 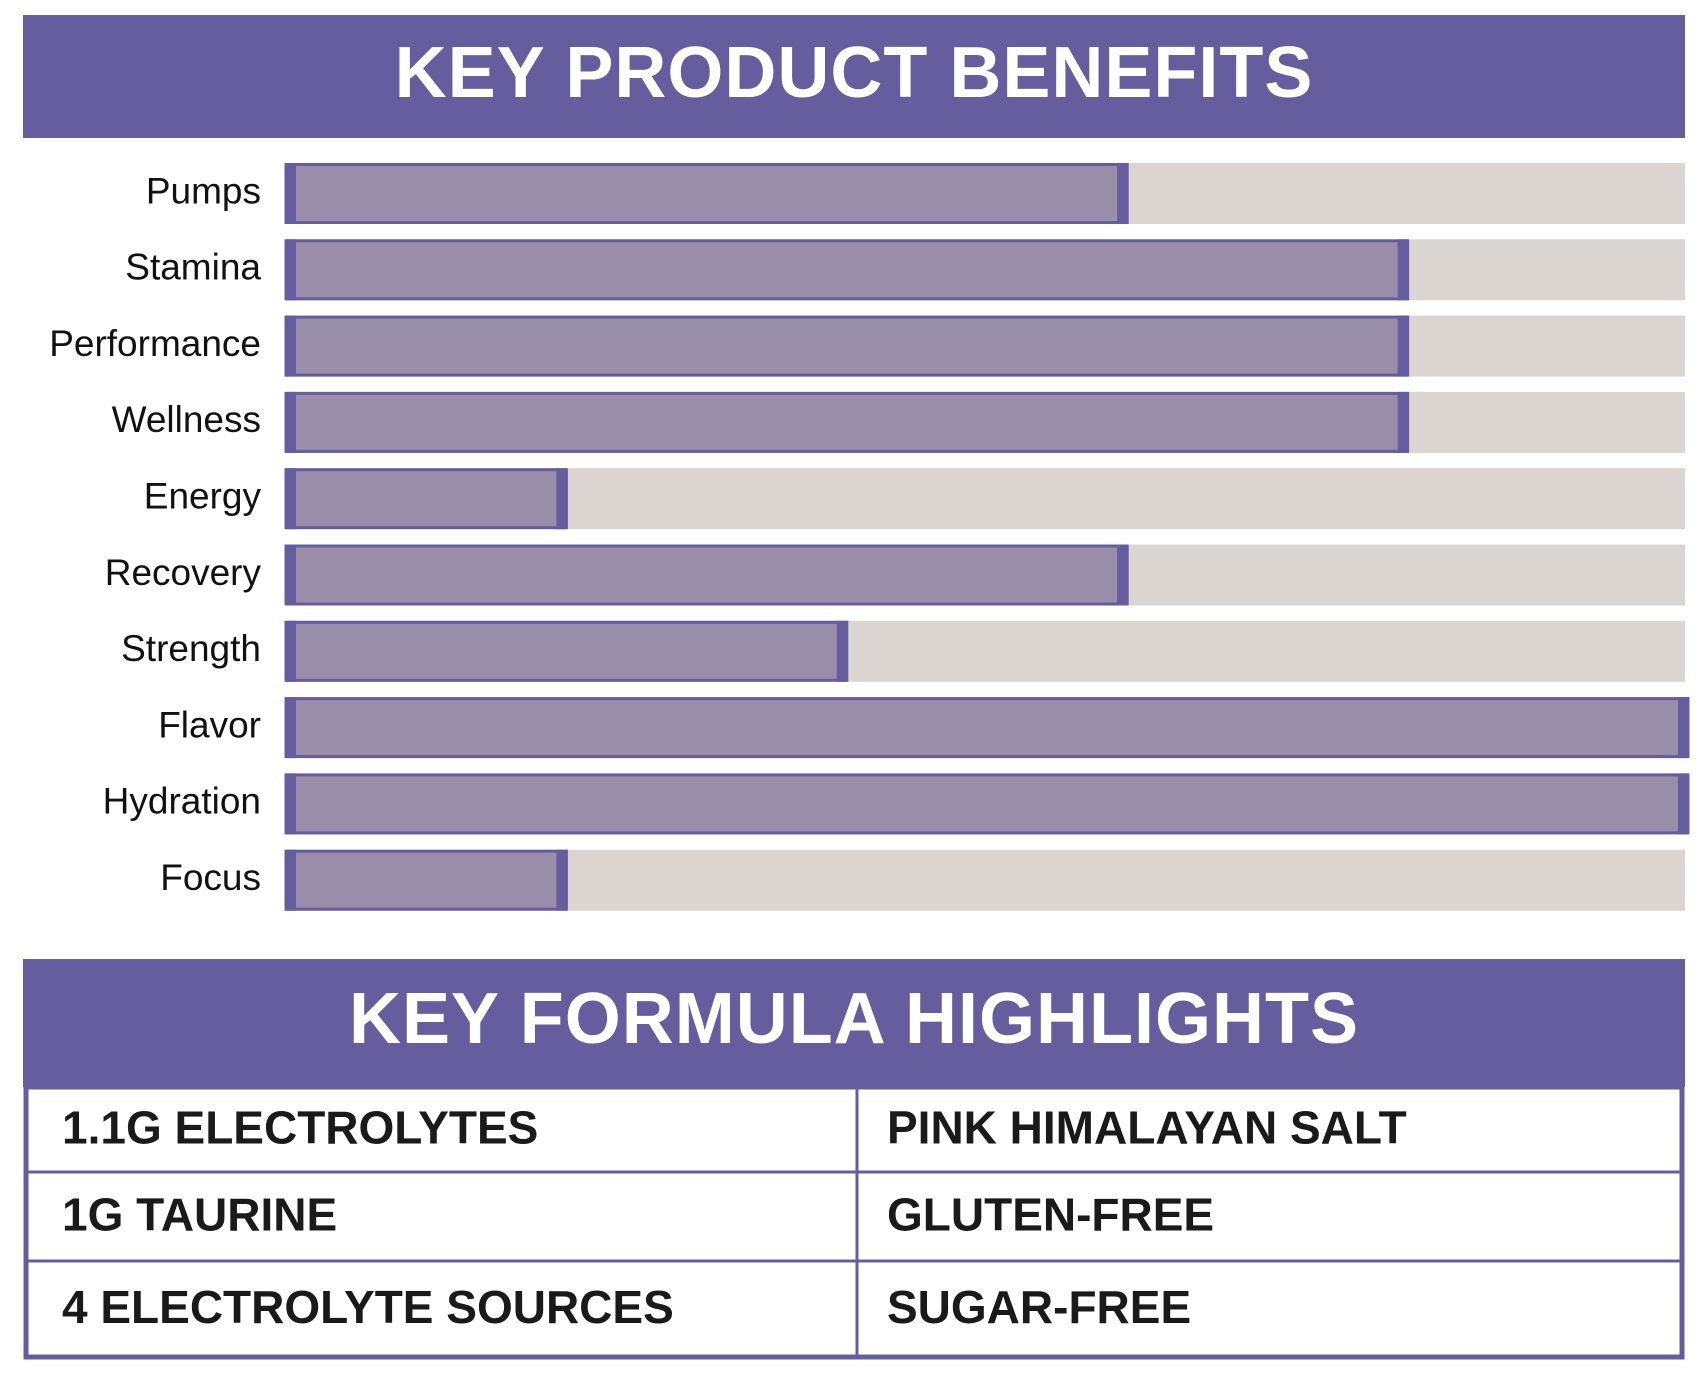 What do you see at coordinates (203, 190) in the screenshot?
I see `category-label: Pumps` at bounding box center [203, 190].